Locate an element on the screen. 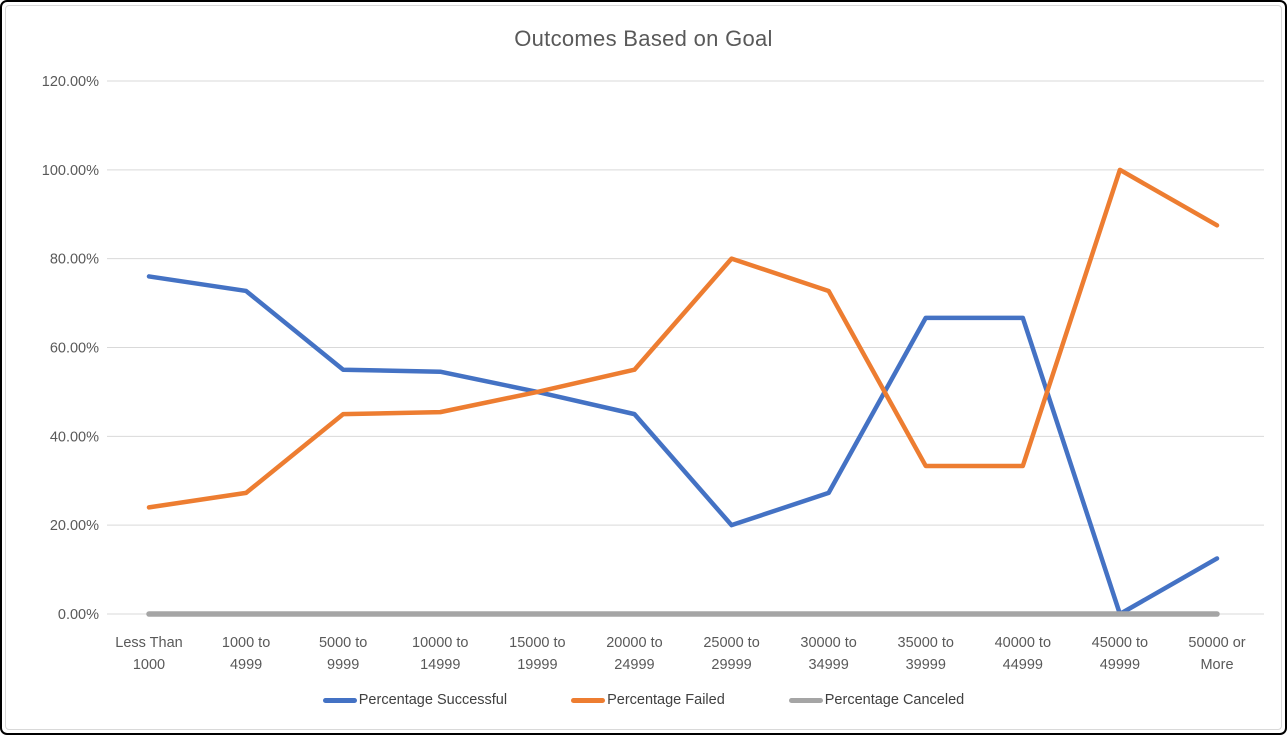 This screenshot has width=1287, height=737. x-axis-tick-label: 5000 to 9999 is located at coordinates (343, 654).